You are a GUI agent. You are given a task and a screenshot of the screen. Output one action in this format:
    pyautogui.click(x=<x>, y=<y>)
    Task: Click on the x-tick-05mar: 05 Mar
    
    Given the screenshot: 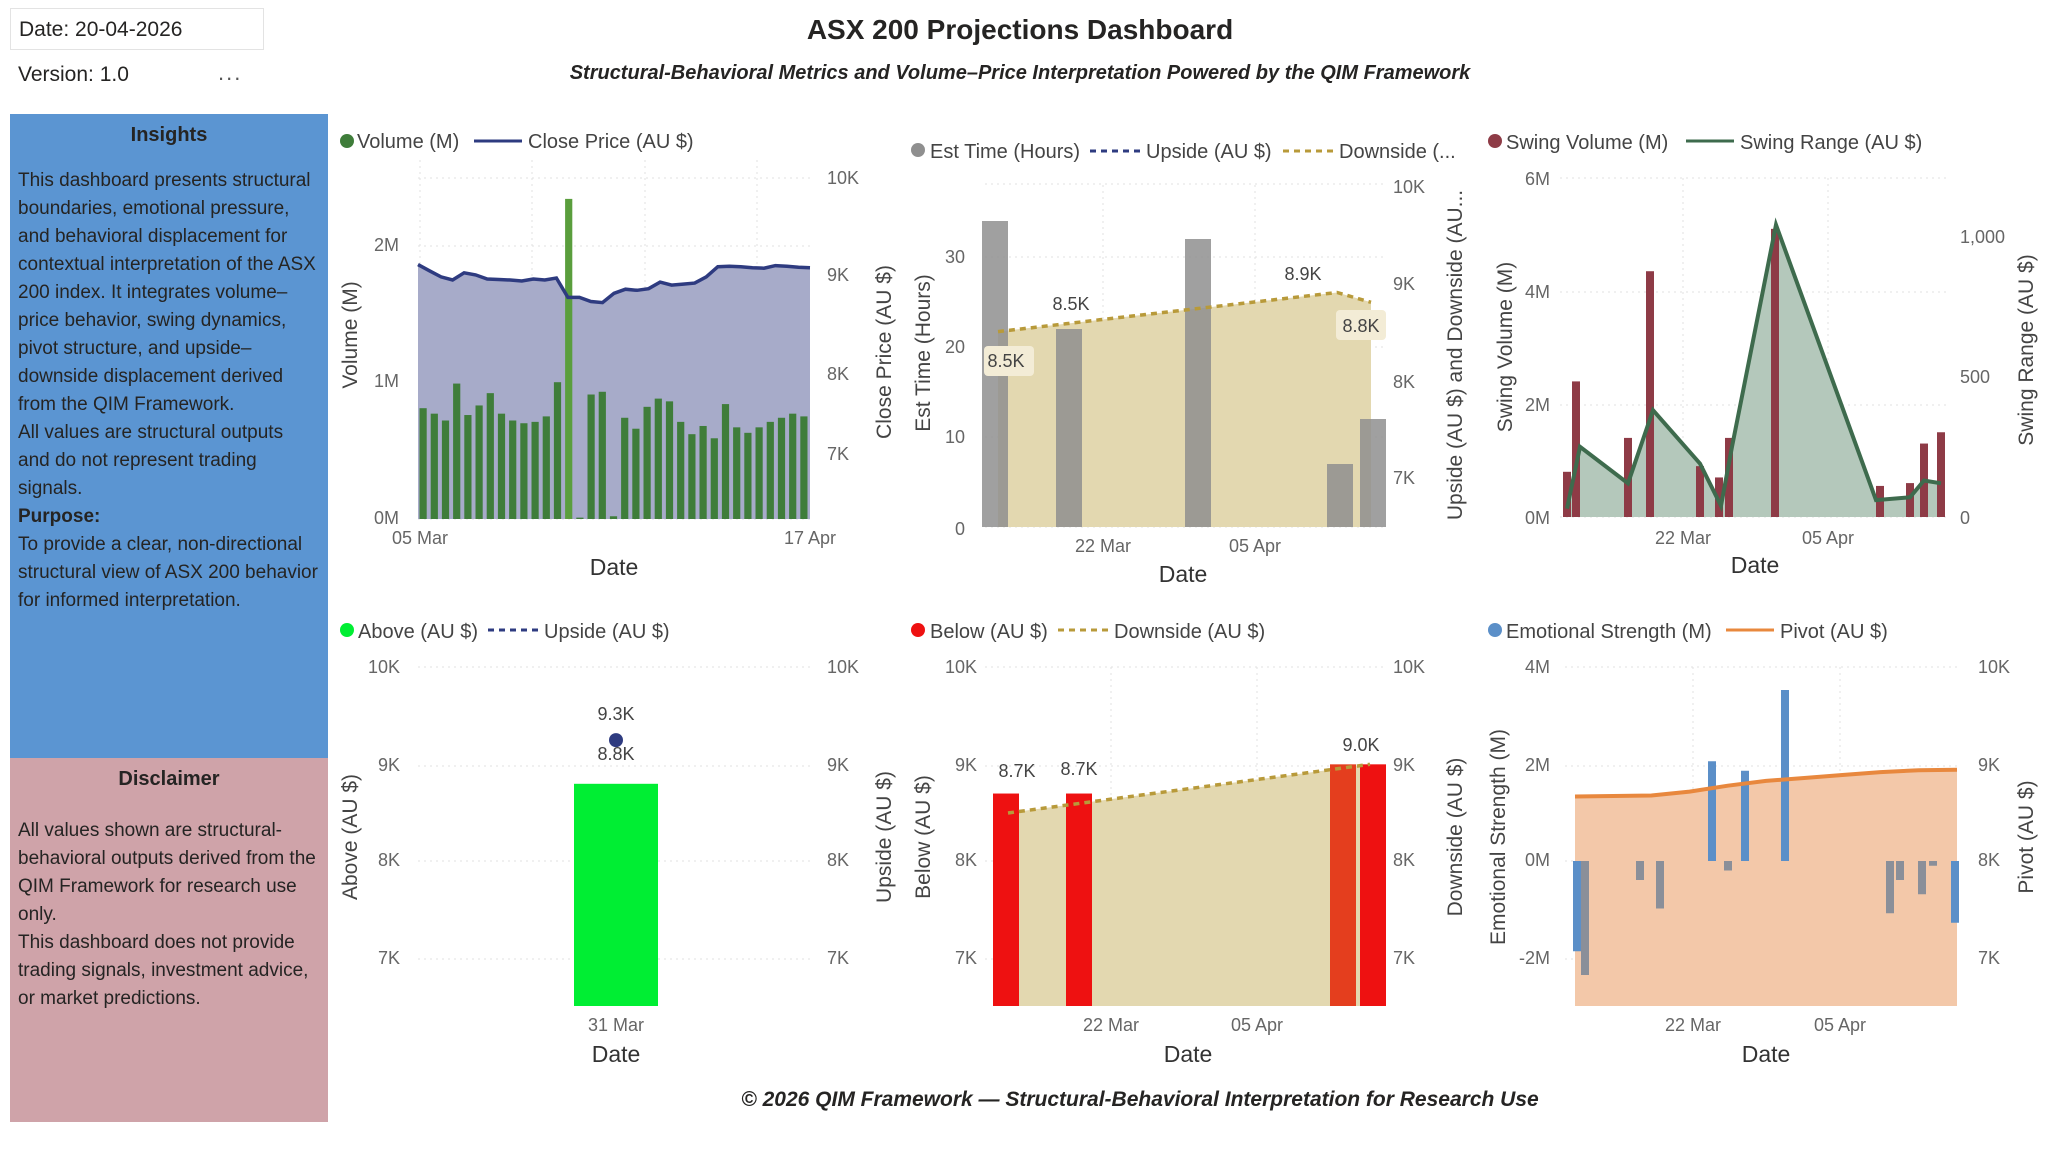 What is the action you would take?
    pyautogui.click(x=420, y=538)
    